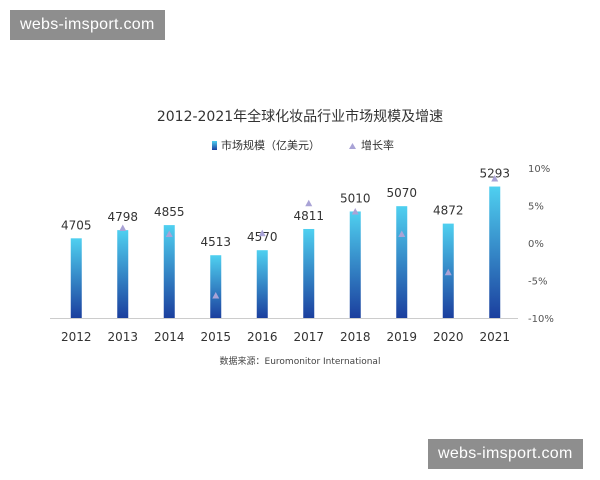 This screenshot has width=600, height=480. I want to click on rate-marker-2017, so click(309, 203).